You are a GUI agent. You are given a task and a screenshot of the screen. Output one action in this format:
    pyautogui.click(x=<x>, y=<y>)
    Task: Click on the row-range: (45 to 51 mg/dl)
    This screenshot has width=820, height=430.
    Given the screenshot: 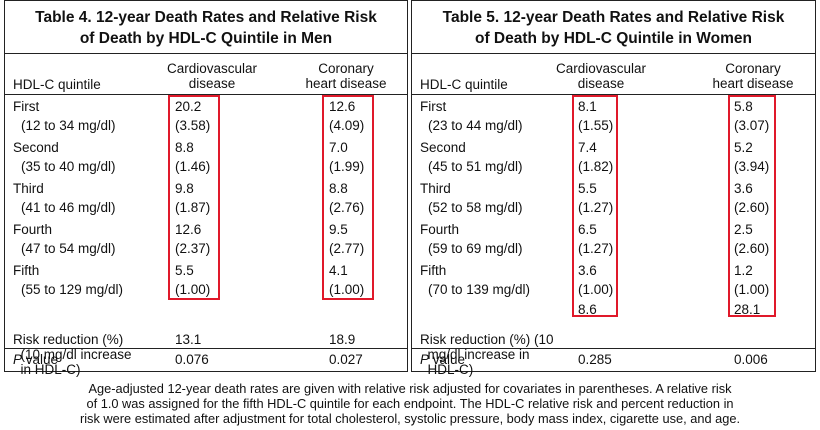 What is the action you would take?
    pyautogui.click(x=475, y=166)
    